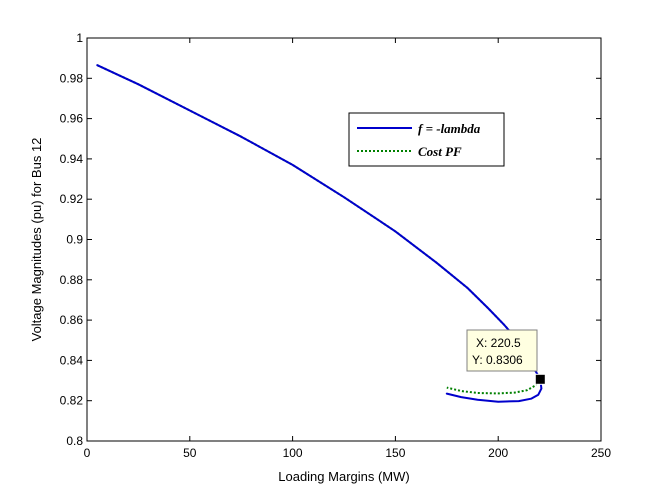 This screenshot has width=667, height=501. Describe the element at coordinates (449, 128) in the screenshot. I see `legend-label-f-lambda: f = -lambda` at that location.